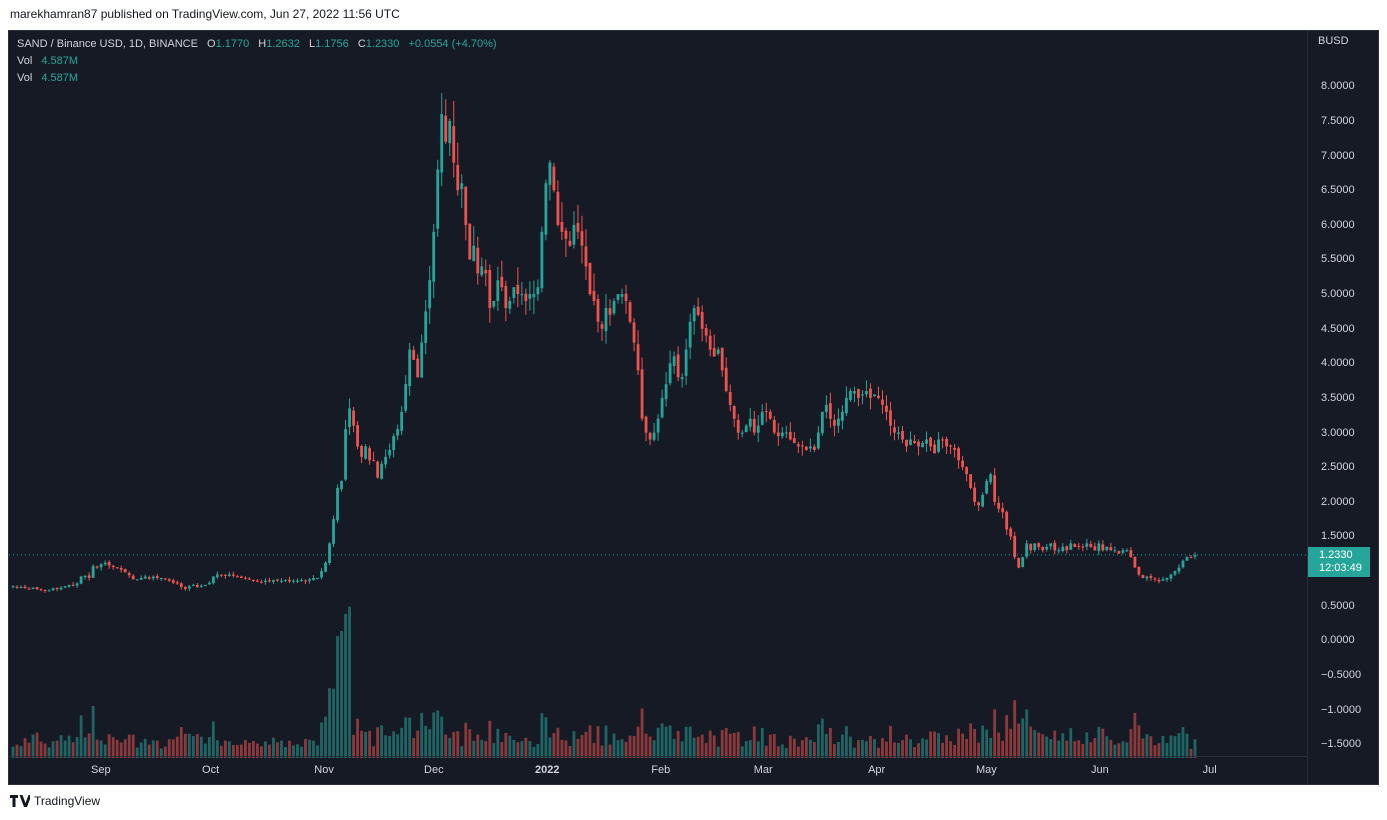 This screenshot has width=1387, height=820. What do you see at coordinates (25, 78) in the screenshot?
I see `volume-label-2: Vol` at bounding box center [25, 78].